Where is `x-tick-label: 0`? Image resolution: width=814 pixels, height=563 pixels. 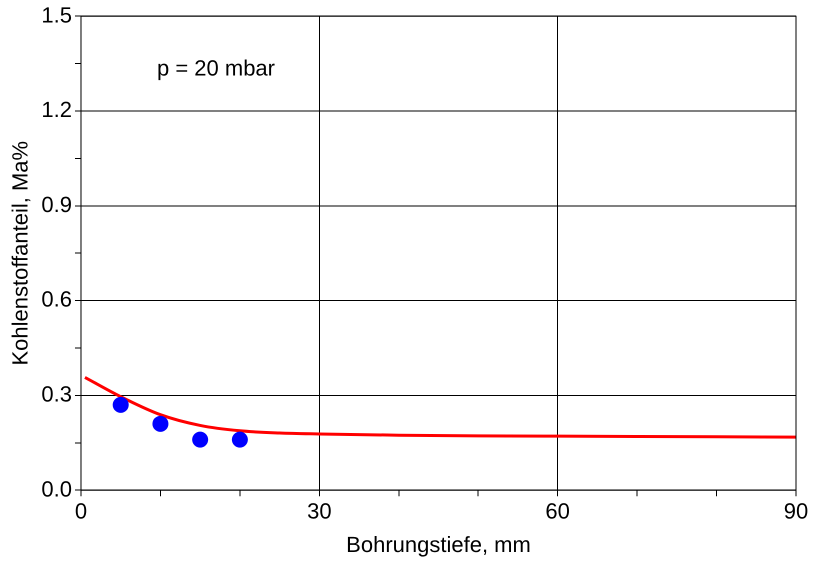 x-tick-label: 0 is located at coordinates (81, 511).